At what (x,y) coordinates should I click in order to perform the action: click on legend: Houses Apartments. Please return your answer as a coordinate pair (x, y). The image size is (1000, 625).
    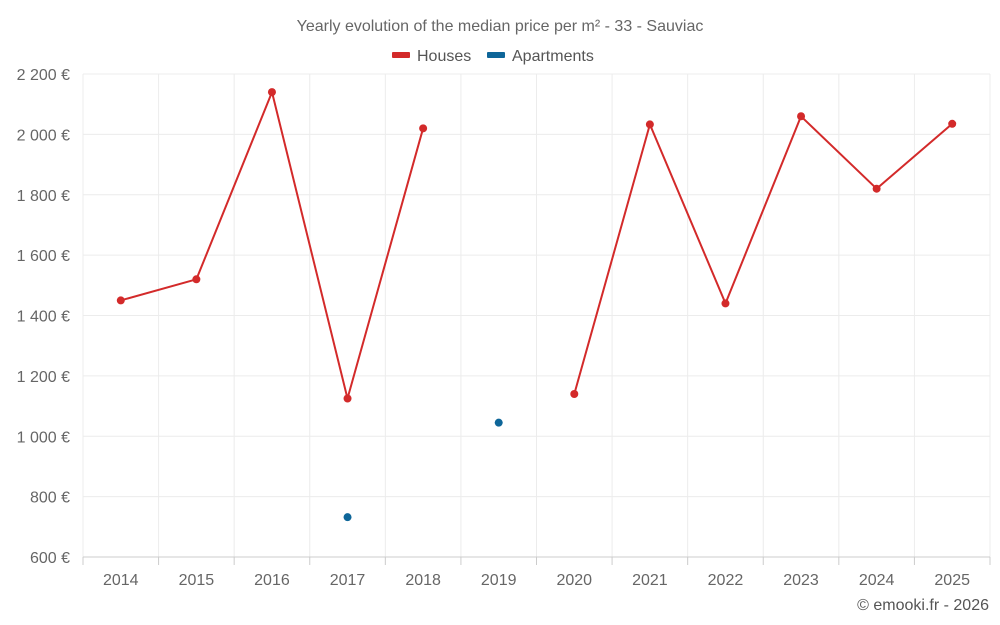
    Looking at the image, I should click on (493, 56).